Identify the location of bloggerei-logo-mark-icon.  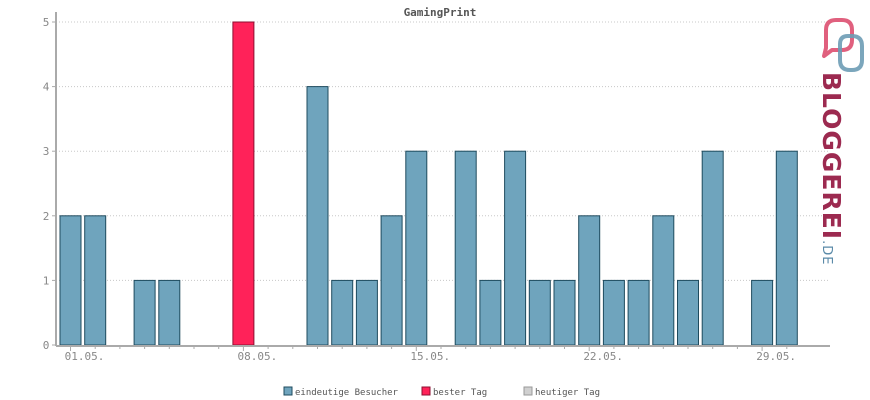
(843, 45).